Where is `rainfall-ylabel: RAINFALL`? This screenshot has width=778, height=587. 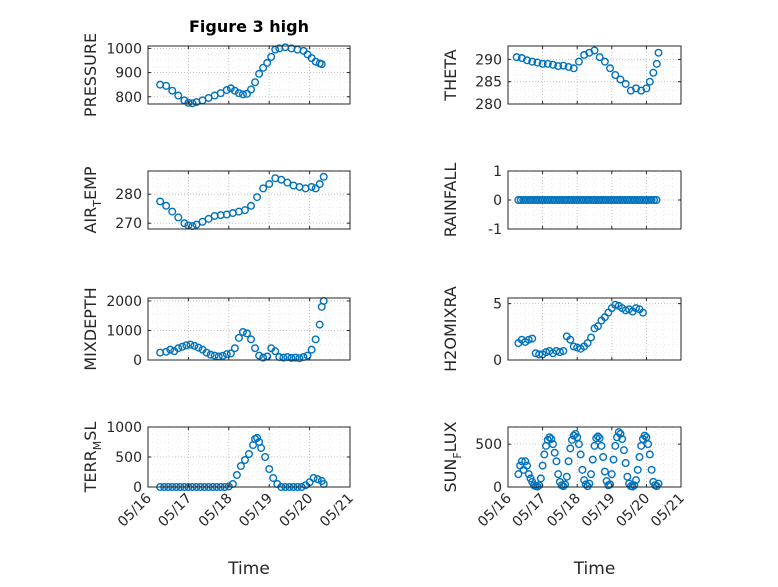
rainfall-ylabel: RAINFALL is located at coordinates (450, 200).